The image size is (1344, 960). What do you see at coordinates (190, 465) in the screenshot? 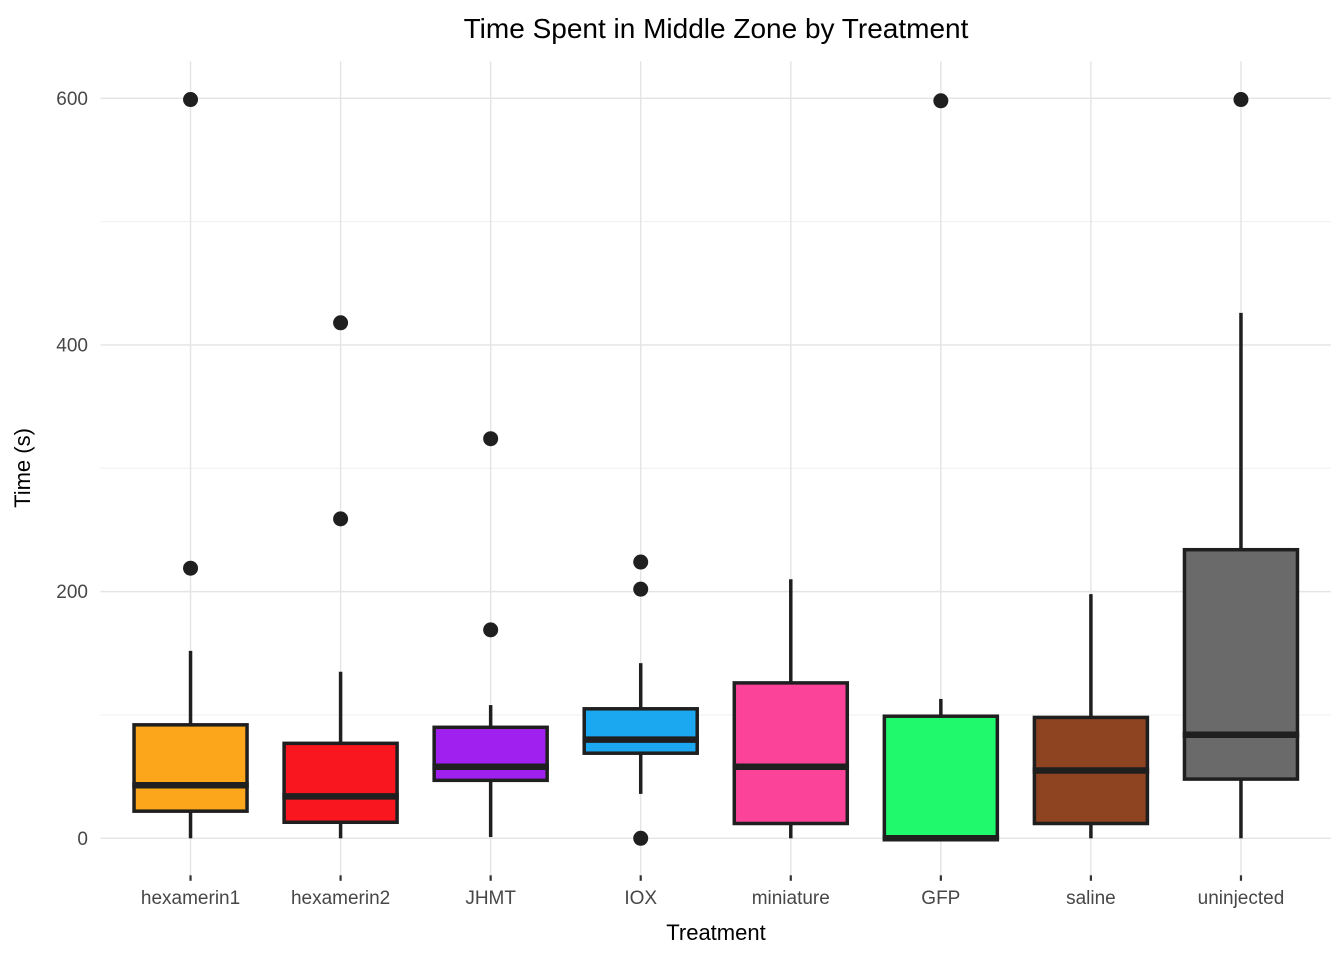
I see `box-group-hexamerin1` at bounding box center [190, 465].